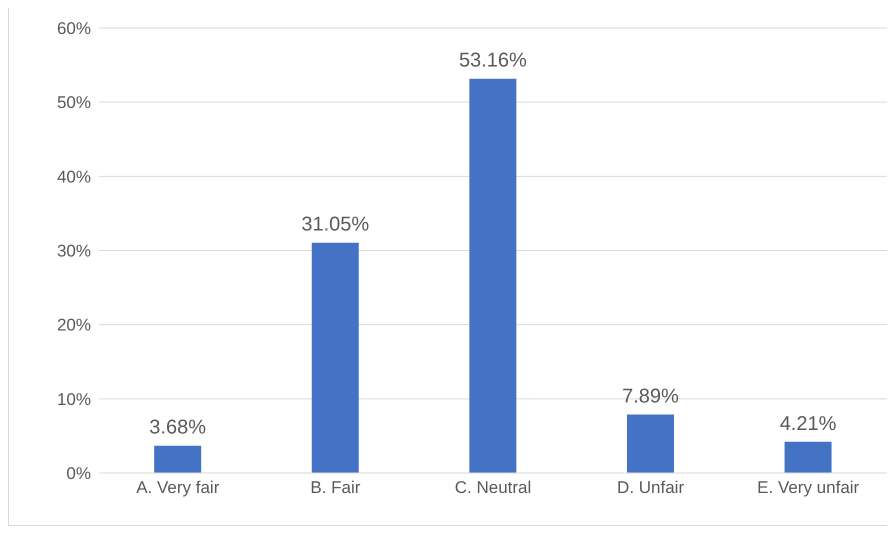 The width and height of the screenshot is (894, 533). What do you see at coordinates (73, 176) in the screenshot?
I see `y-tick-label: 40%` at bounding box center [73, 176].